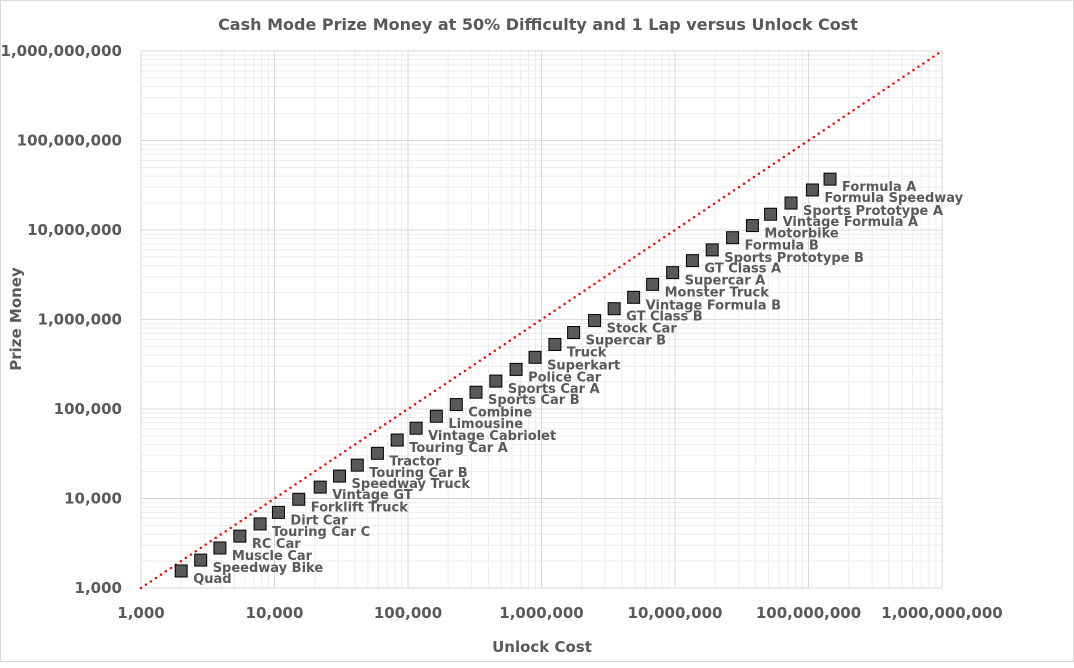 The width and height of the screenshot is (1074, 668). Describe the element at coordinates (675, 613) in the screenshot. I see `x-tick-label: 10,000,000` at that location.